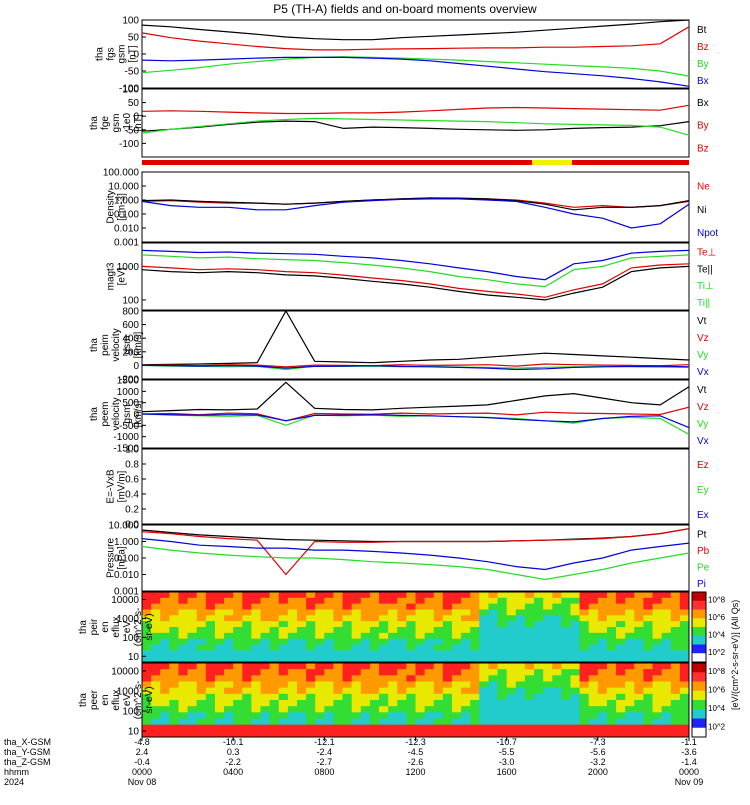  Describe the element at coordinates (717, 690) in the screenshot. I see `colorbar-tick-label: 10^6` at that location.